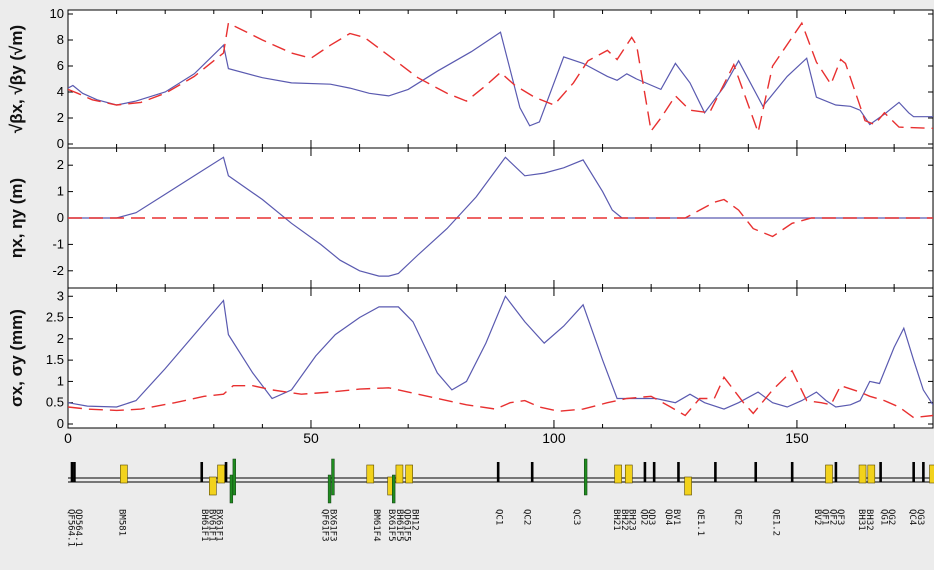 Image resolution: width=934 pixels, height=570 pixels. I want to click on beamsize-y-axis-label: σx, σy (mm), so click(16, 358).